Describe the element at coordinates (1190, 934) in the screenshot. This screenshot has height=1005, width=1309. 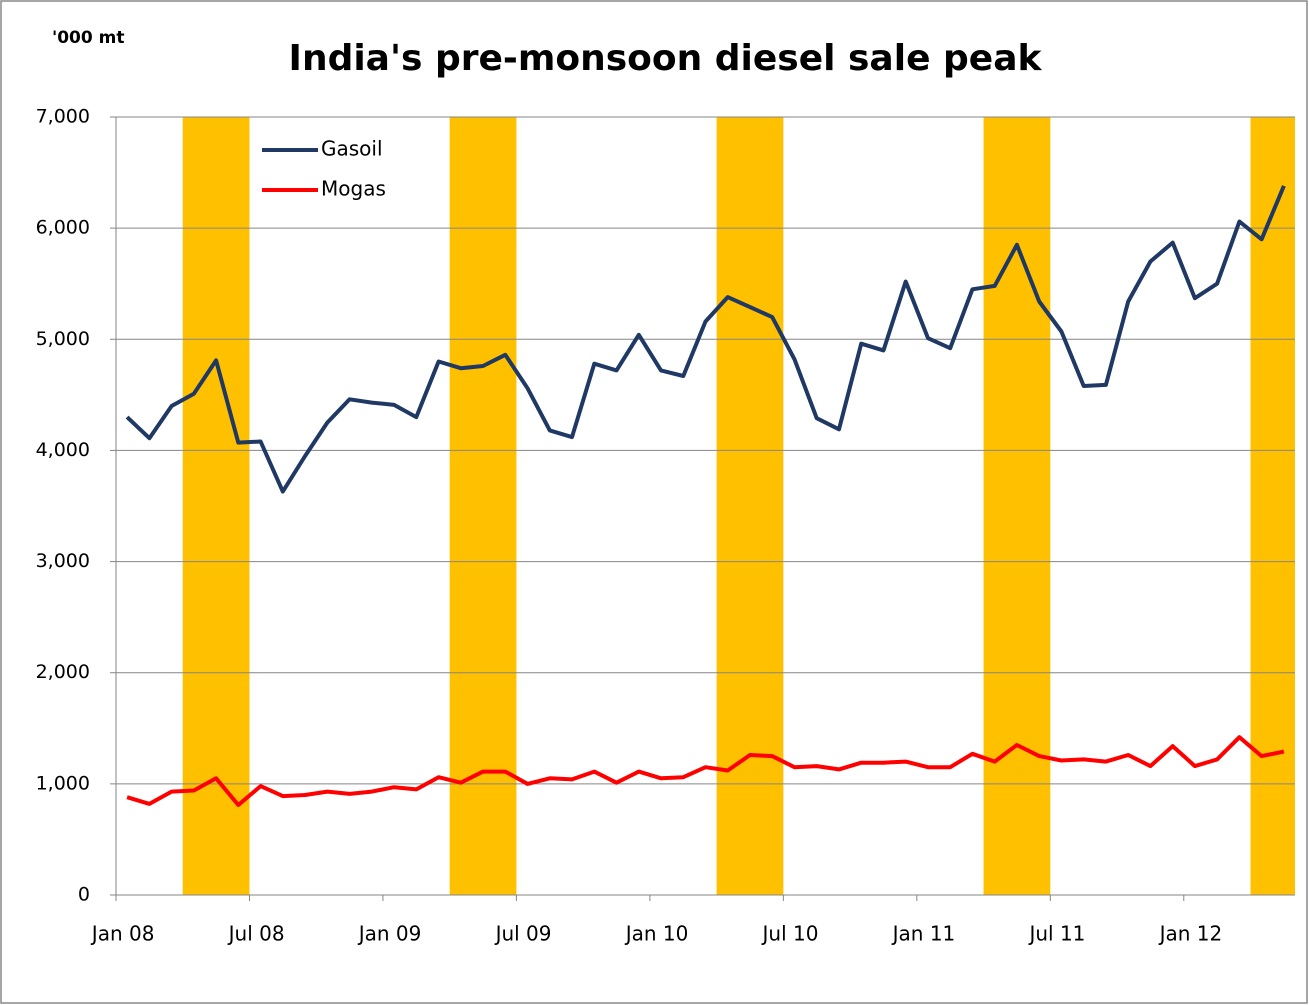
I see `x-tick-label: Jan 12` at that location.